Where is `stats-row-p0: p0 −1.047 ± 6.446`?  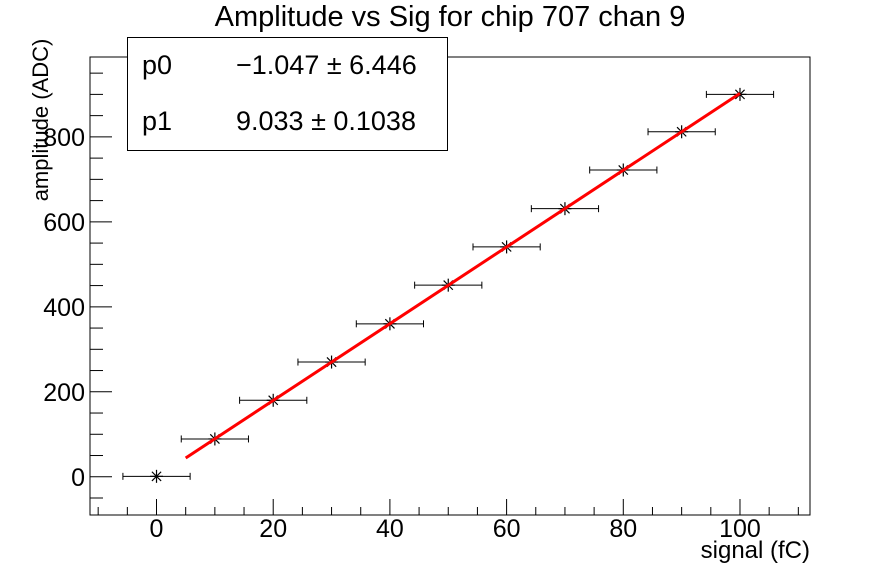 stats-row-p0: p0 −1.047 ± 6.446 is located at coordinates (287, 66).